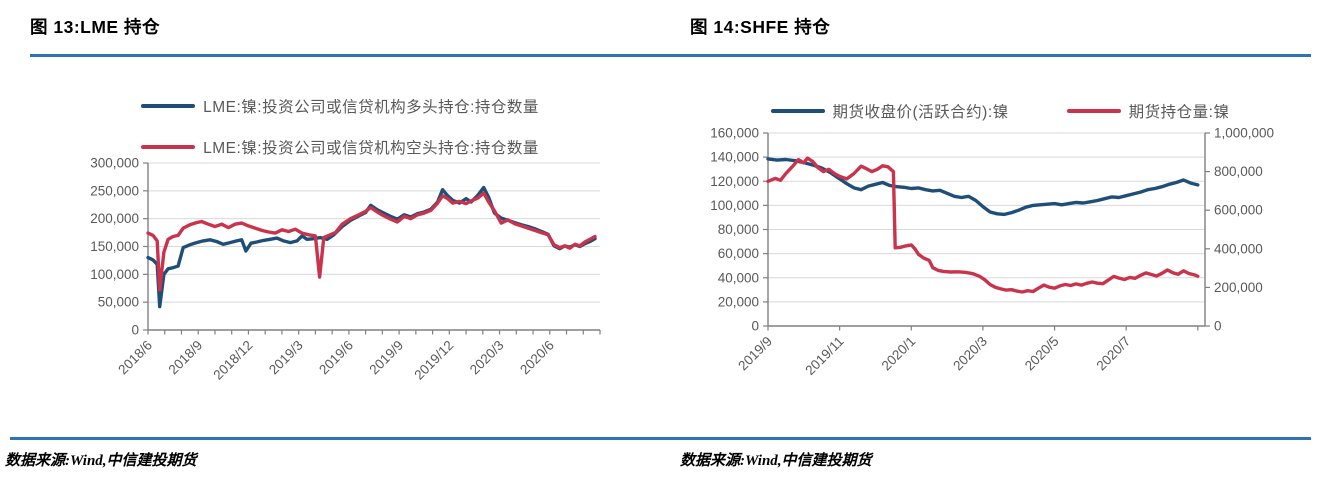  What do you see at coordinates (1238, 210) in the screenshot?
I see `y2-tick-label: 600,000` at bounding box center [1238, 210].